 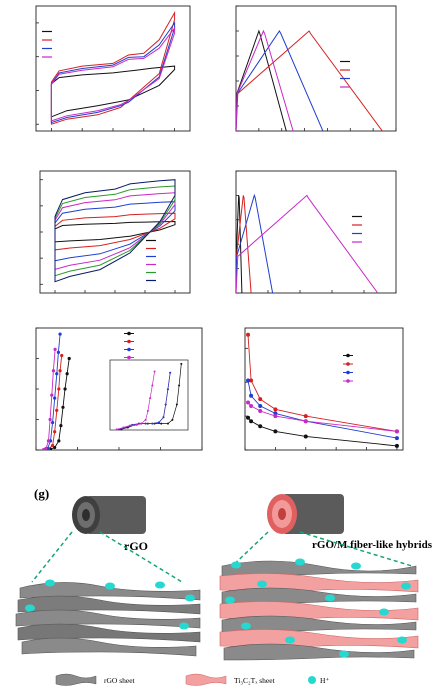 I want to click on rgo-fiber-body, so click(x=116, y=515).